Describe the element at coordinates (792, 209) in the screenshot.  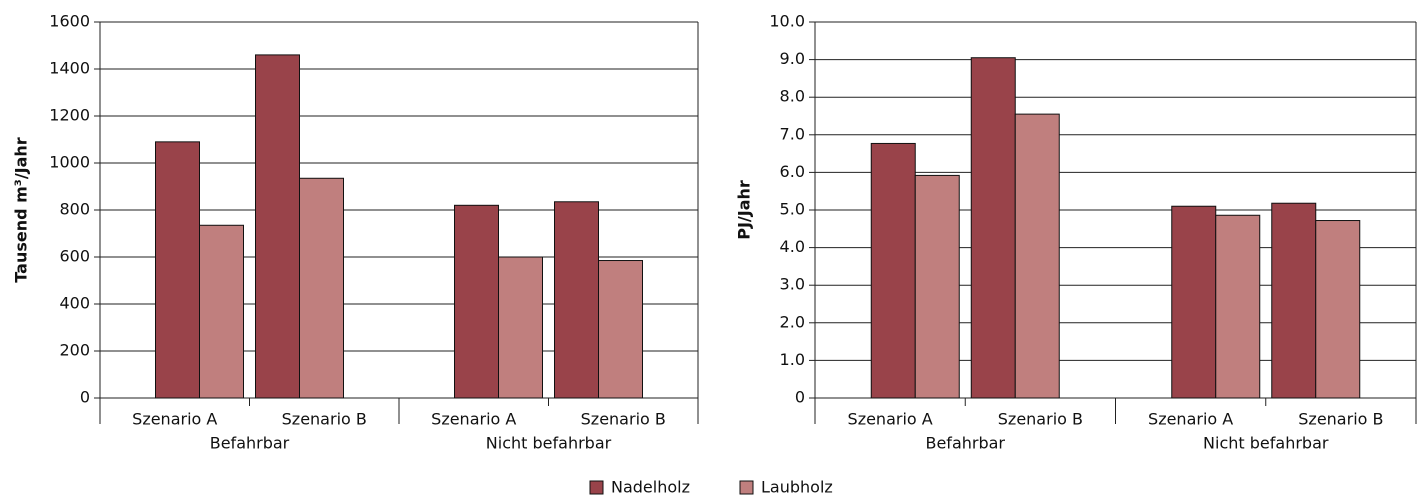
I see `y-tick-label: 5.0` at that location.